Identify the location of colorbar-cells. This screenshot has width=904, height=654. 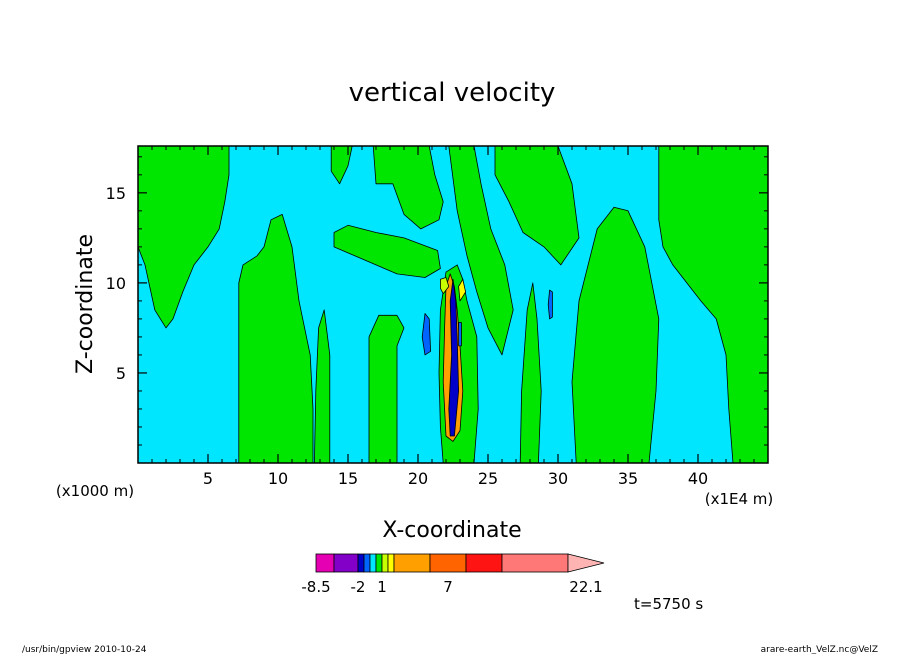
(460, 563).